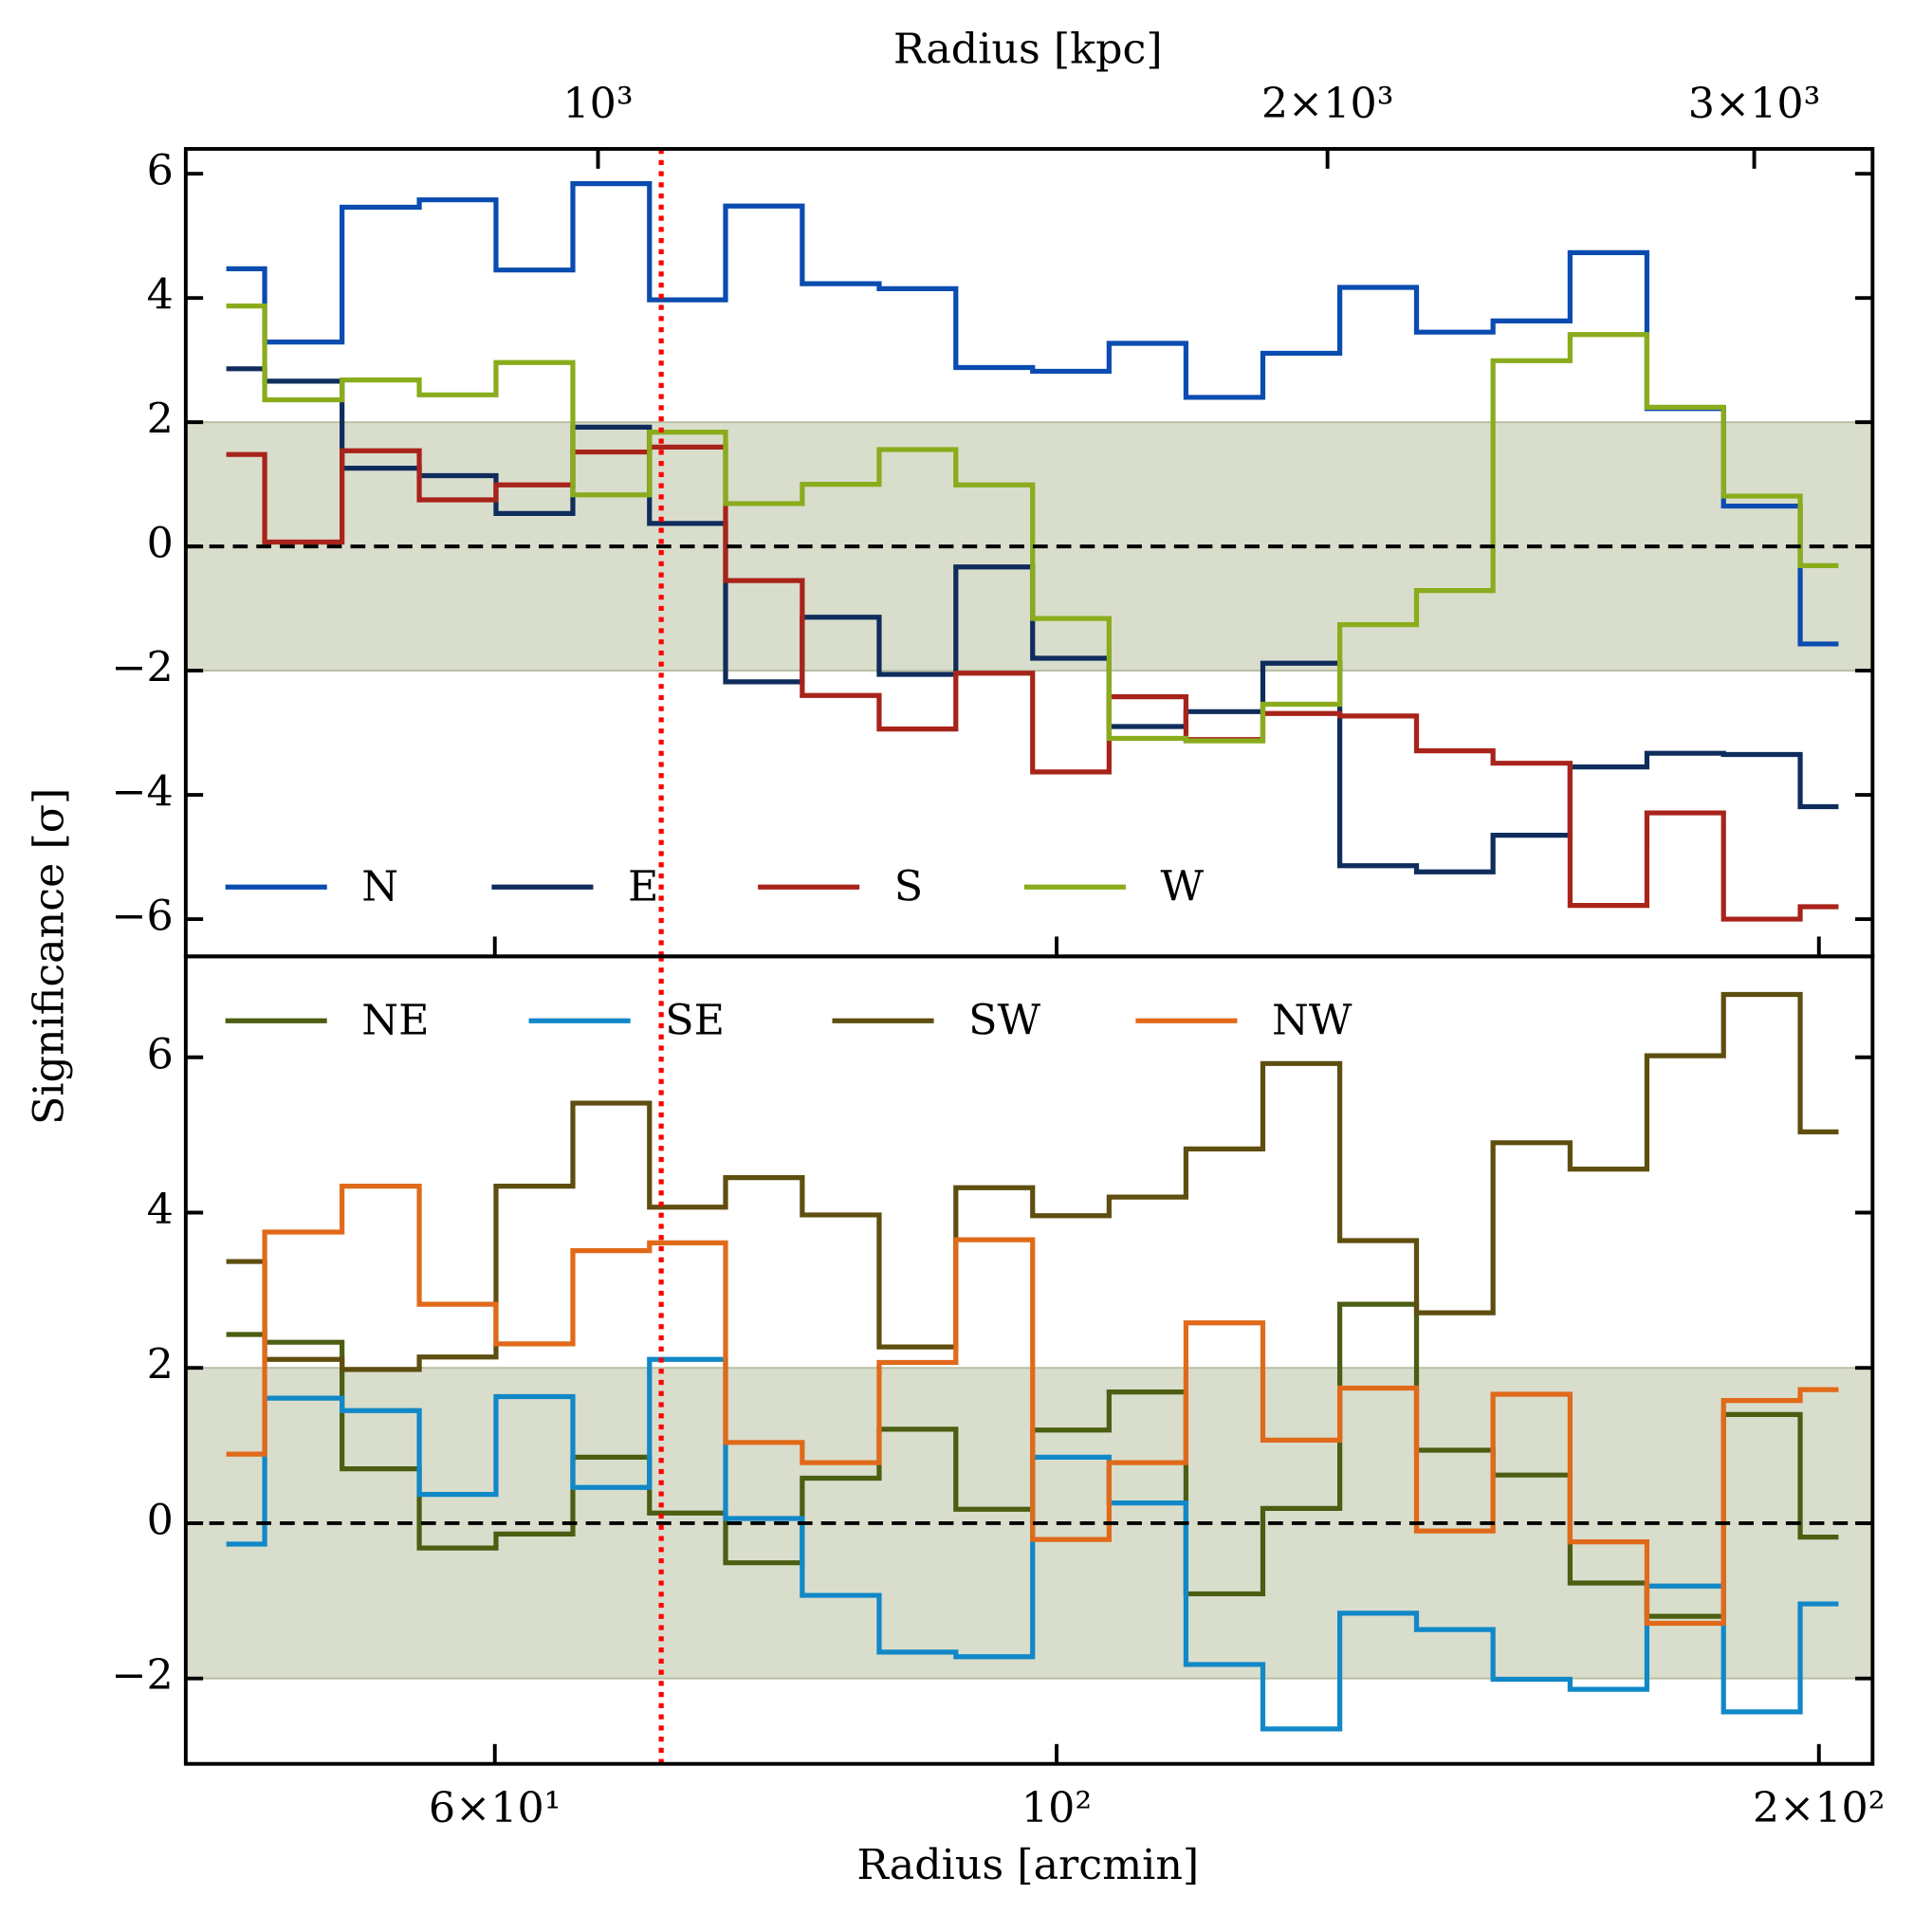  Describe the element at coordinates (379, 886) in the screenshot. I see `legend-label: N` at that location.